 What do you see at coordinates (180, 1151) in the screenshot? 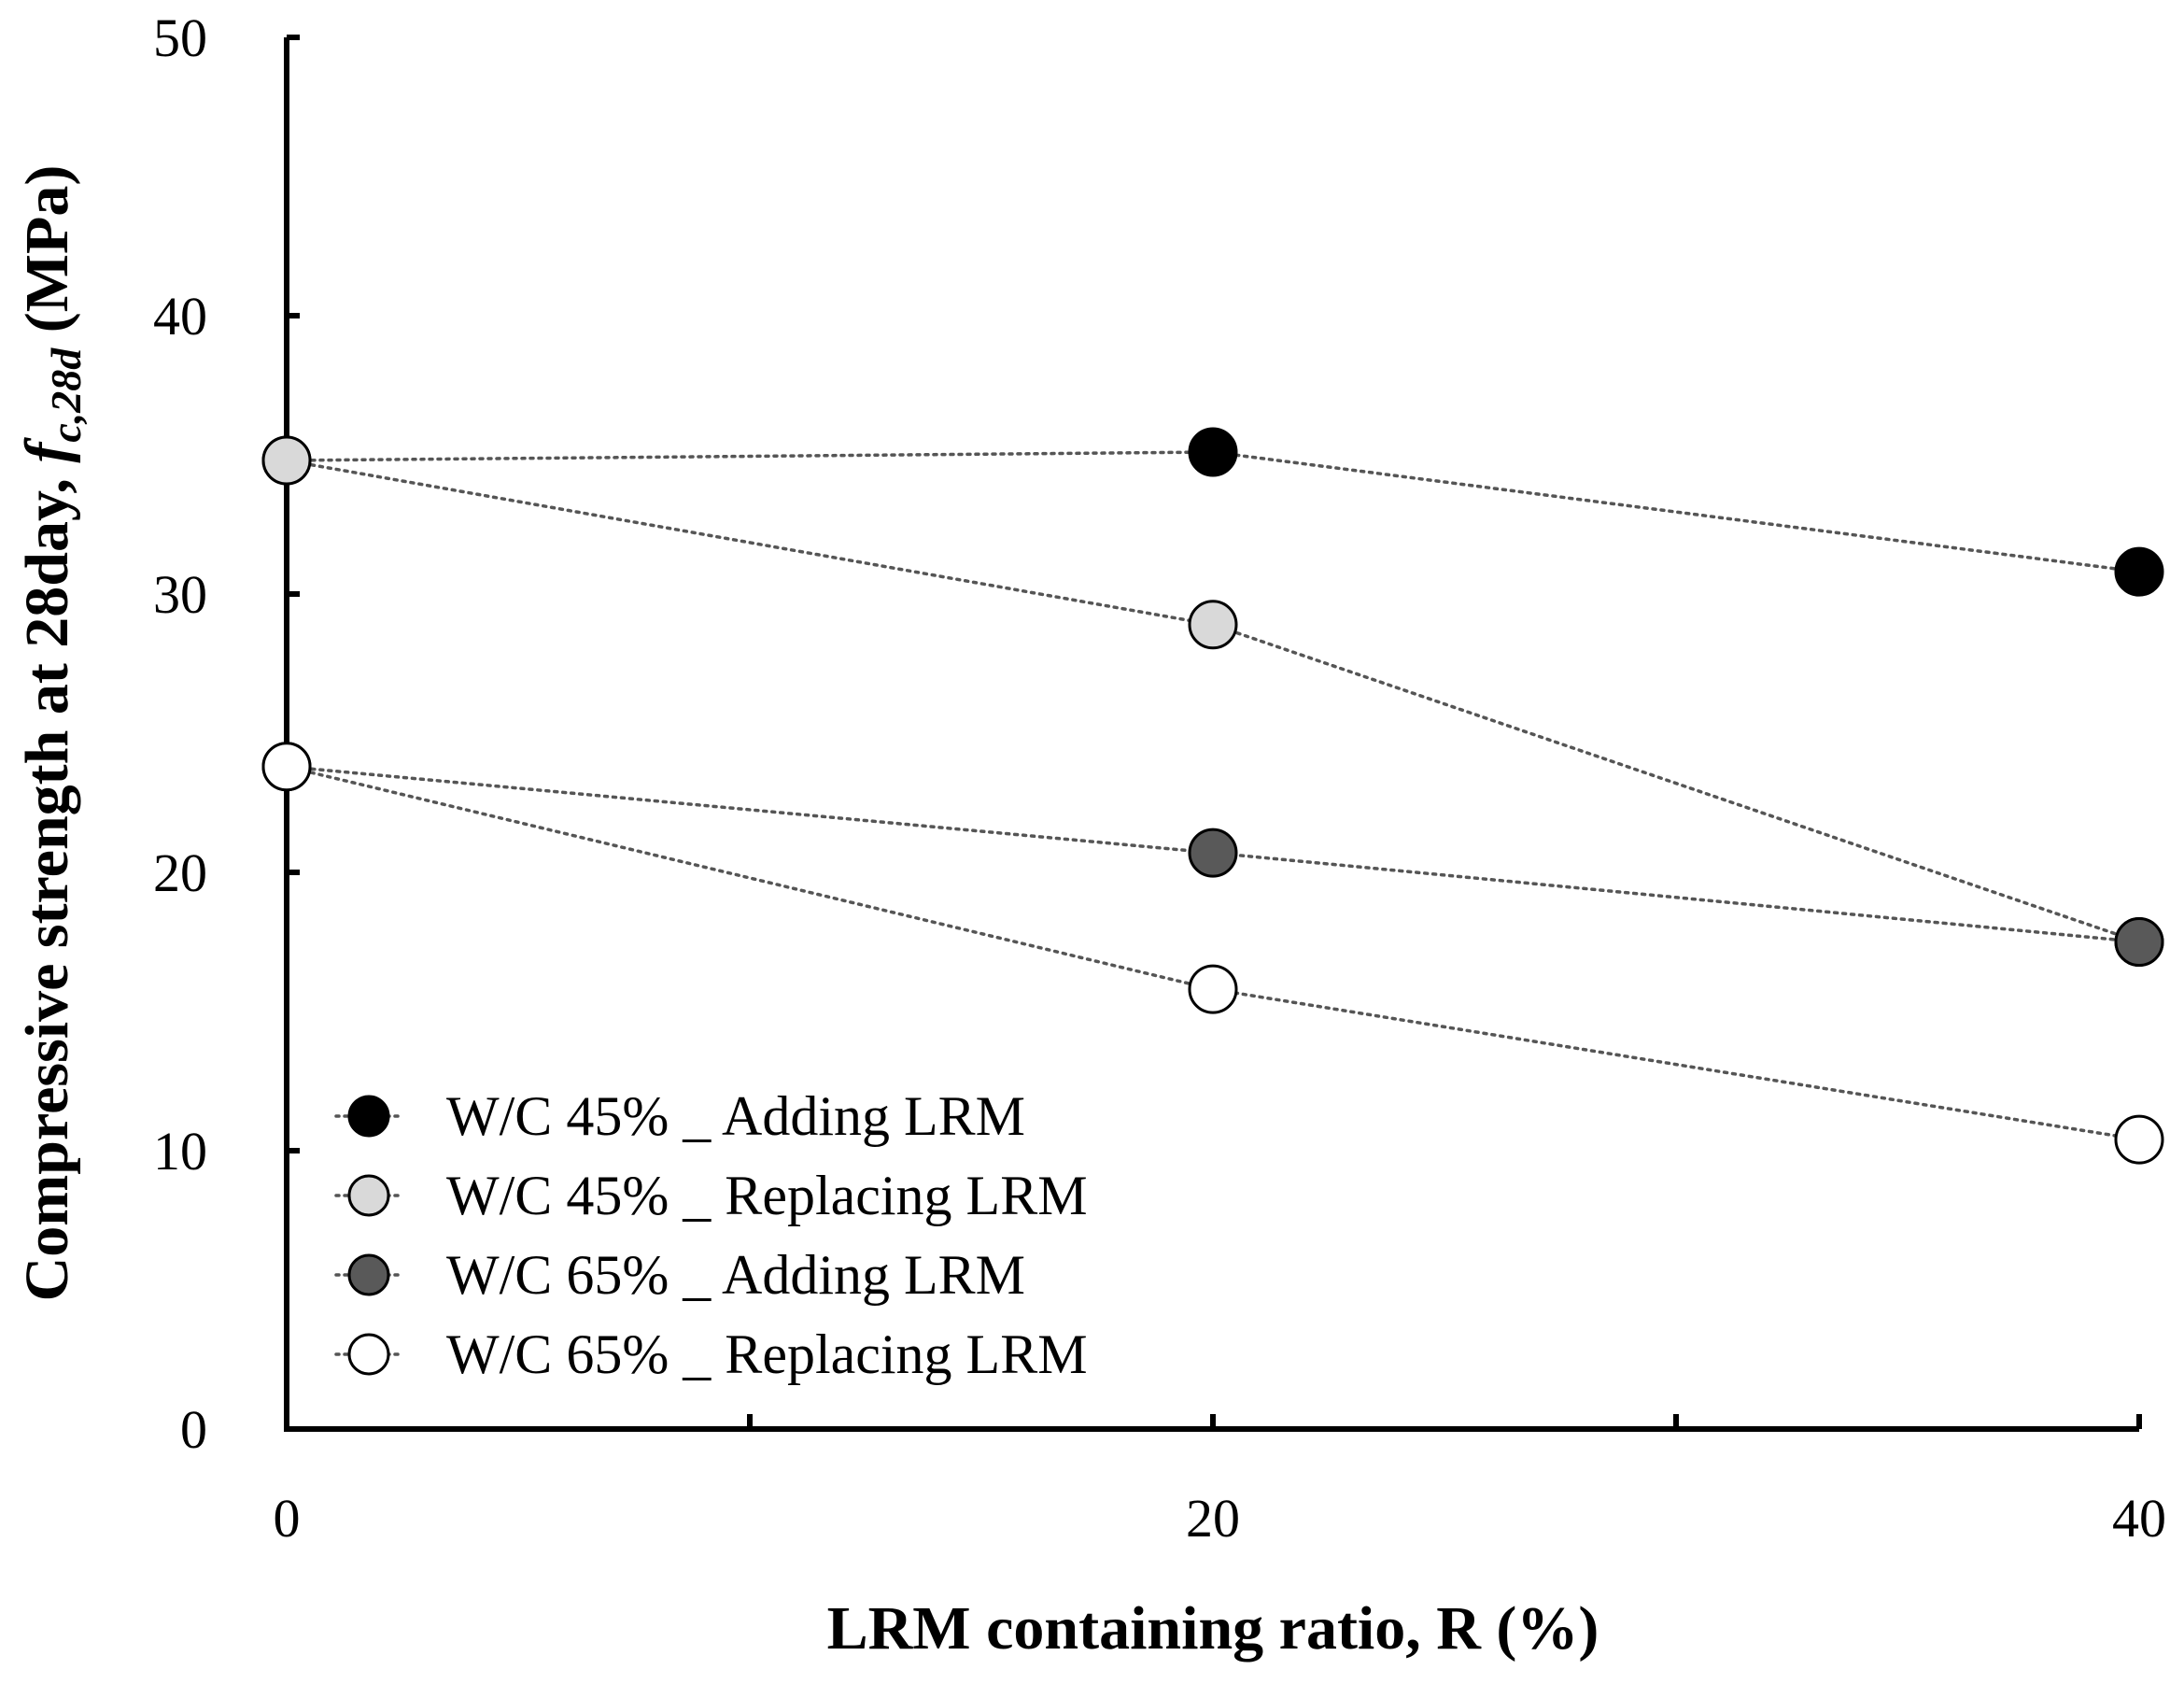
I see `y-tick-label: 10` at bounding box center [180, 1151].